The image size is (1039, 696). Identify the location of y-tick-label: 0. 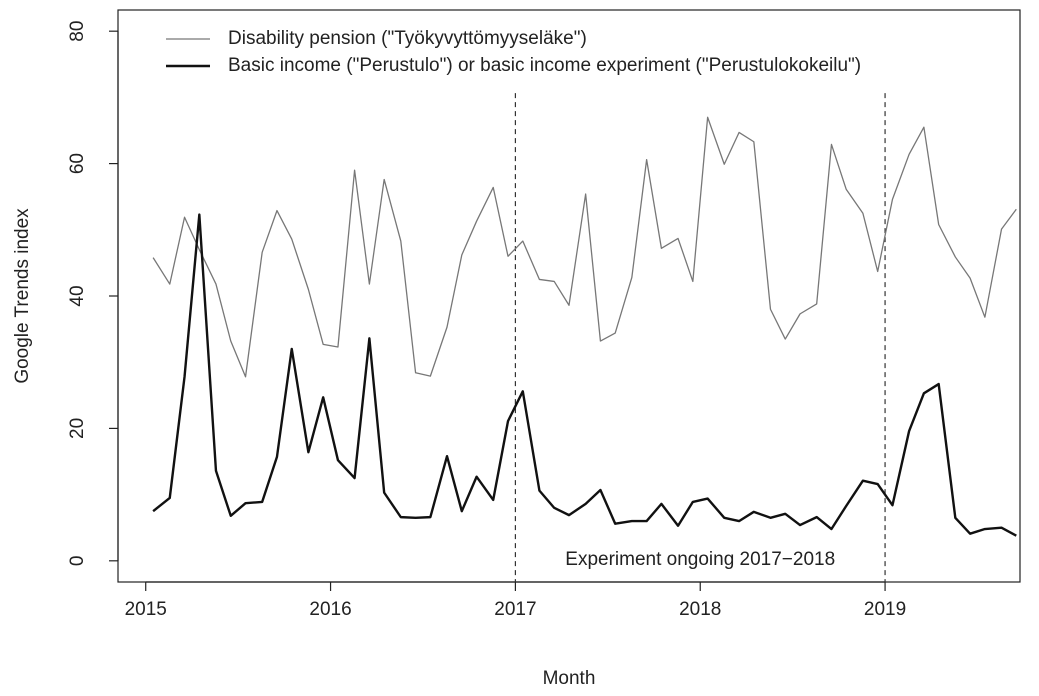
(77, 561).